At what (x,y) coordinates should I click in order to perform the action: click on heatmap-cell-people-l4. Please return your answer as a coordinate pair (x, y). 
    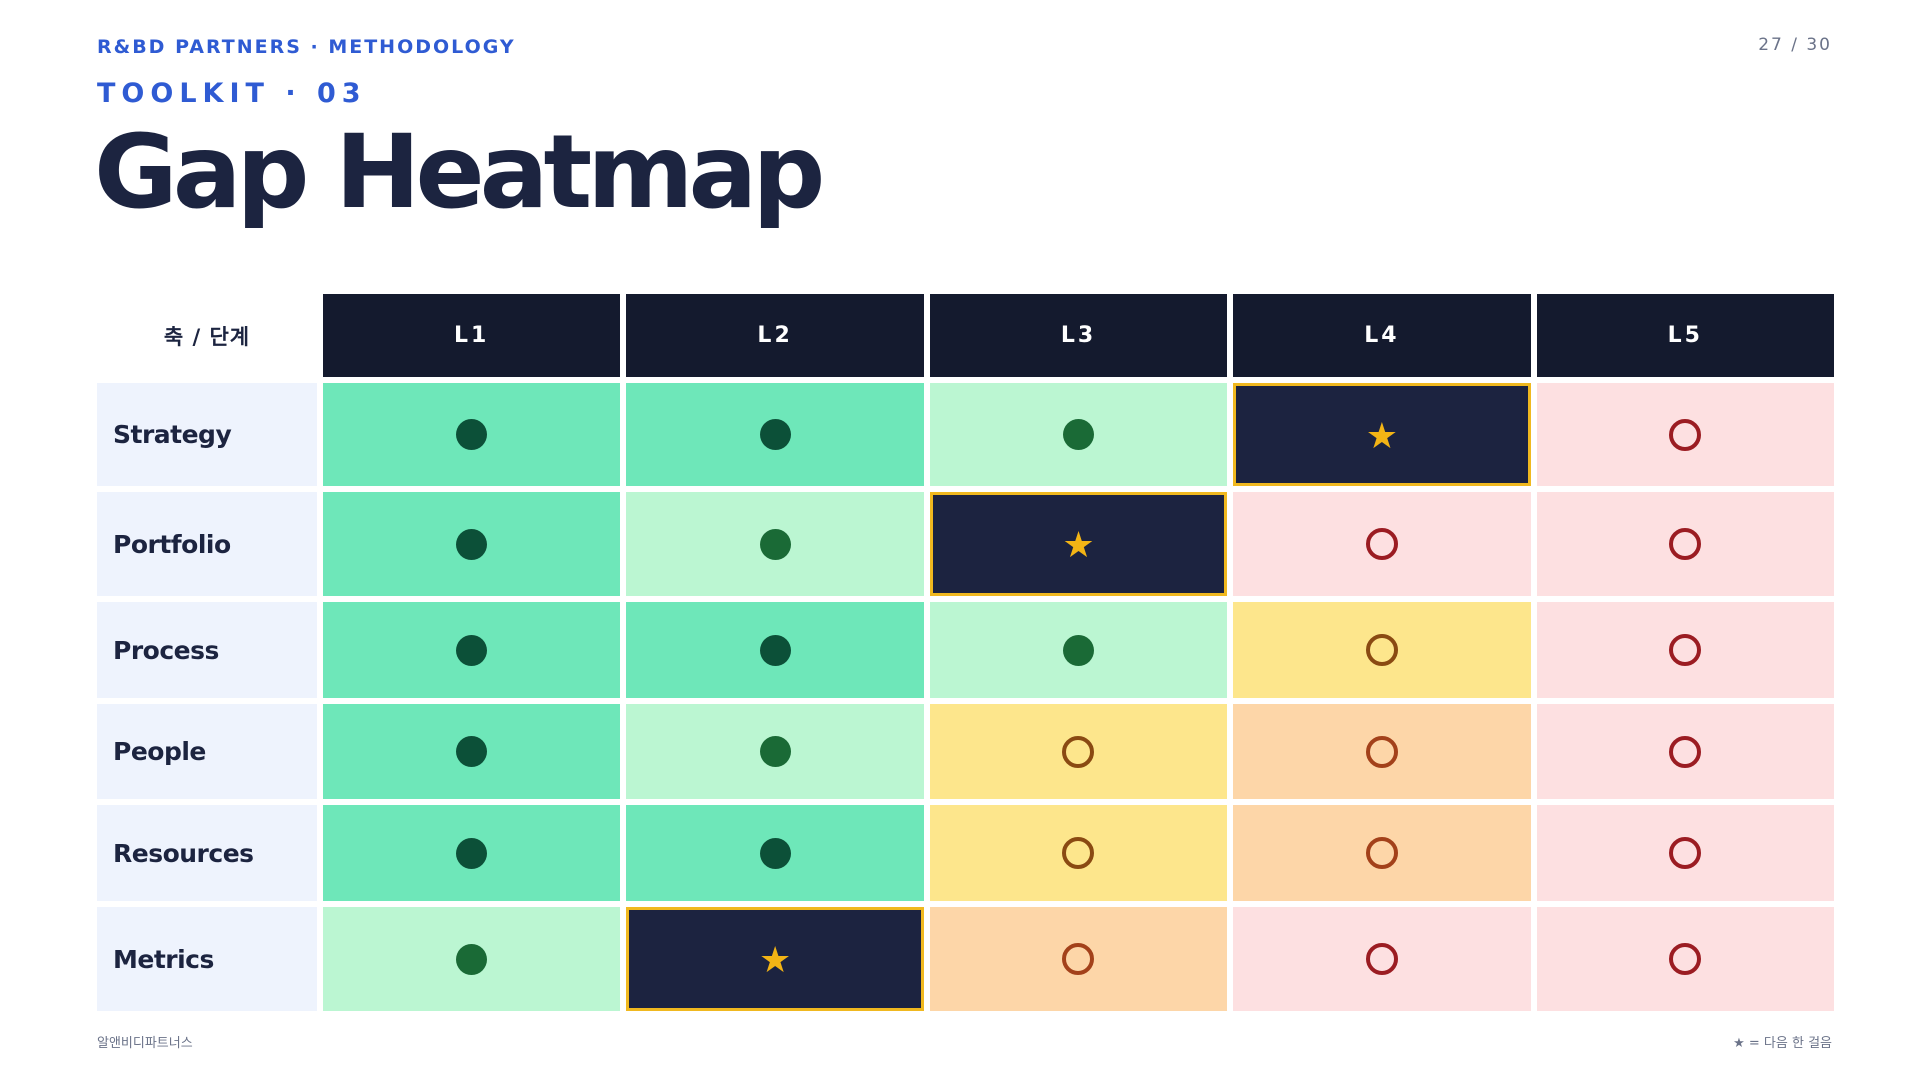
    Looking at the image, I should click on (1382, 751).